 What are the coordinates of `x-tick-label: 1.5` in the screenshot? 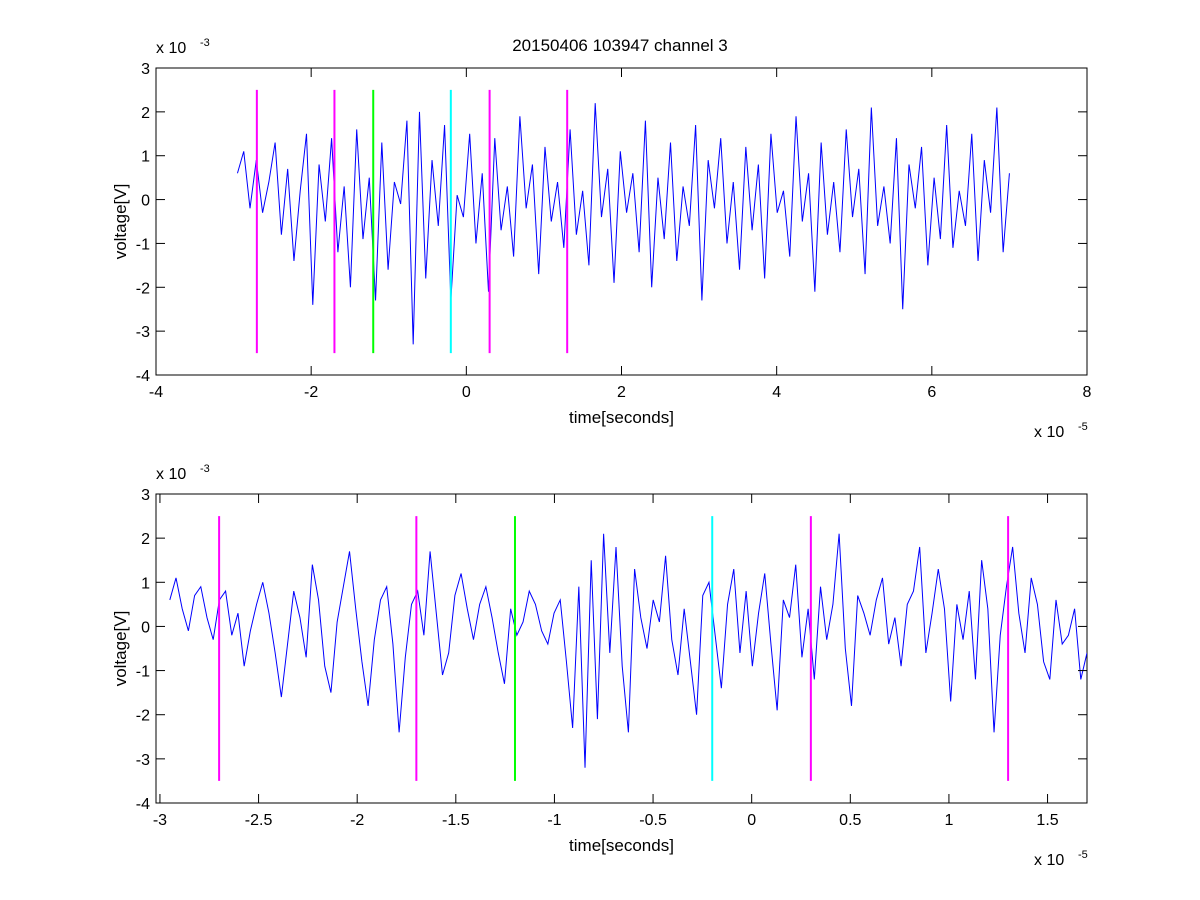 It's located at (1047, 820).